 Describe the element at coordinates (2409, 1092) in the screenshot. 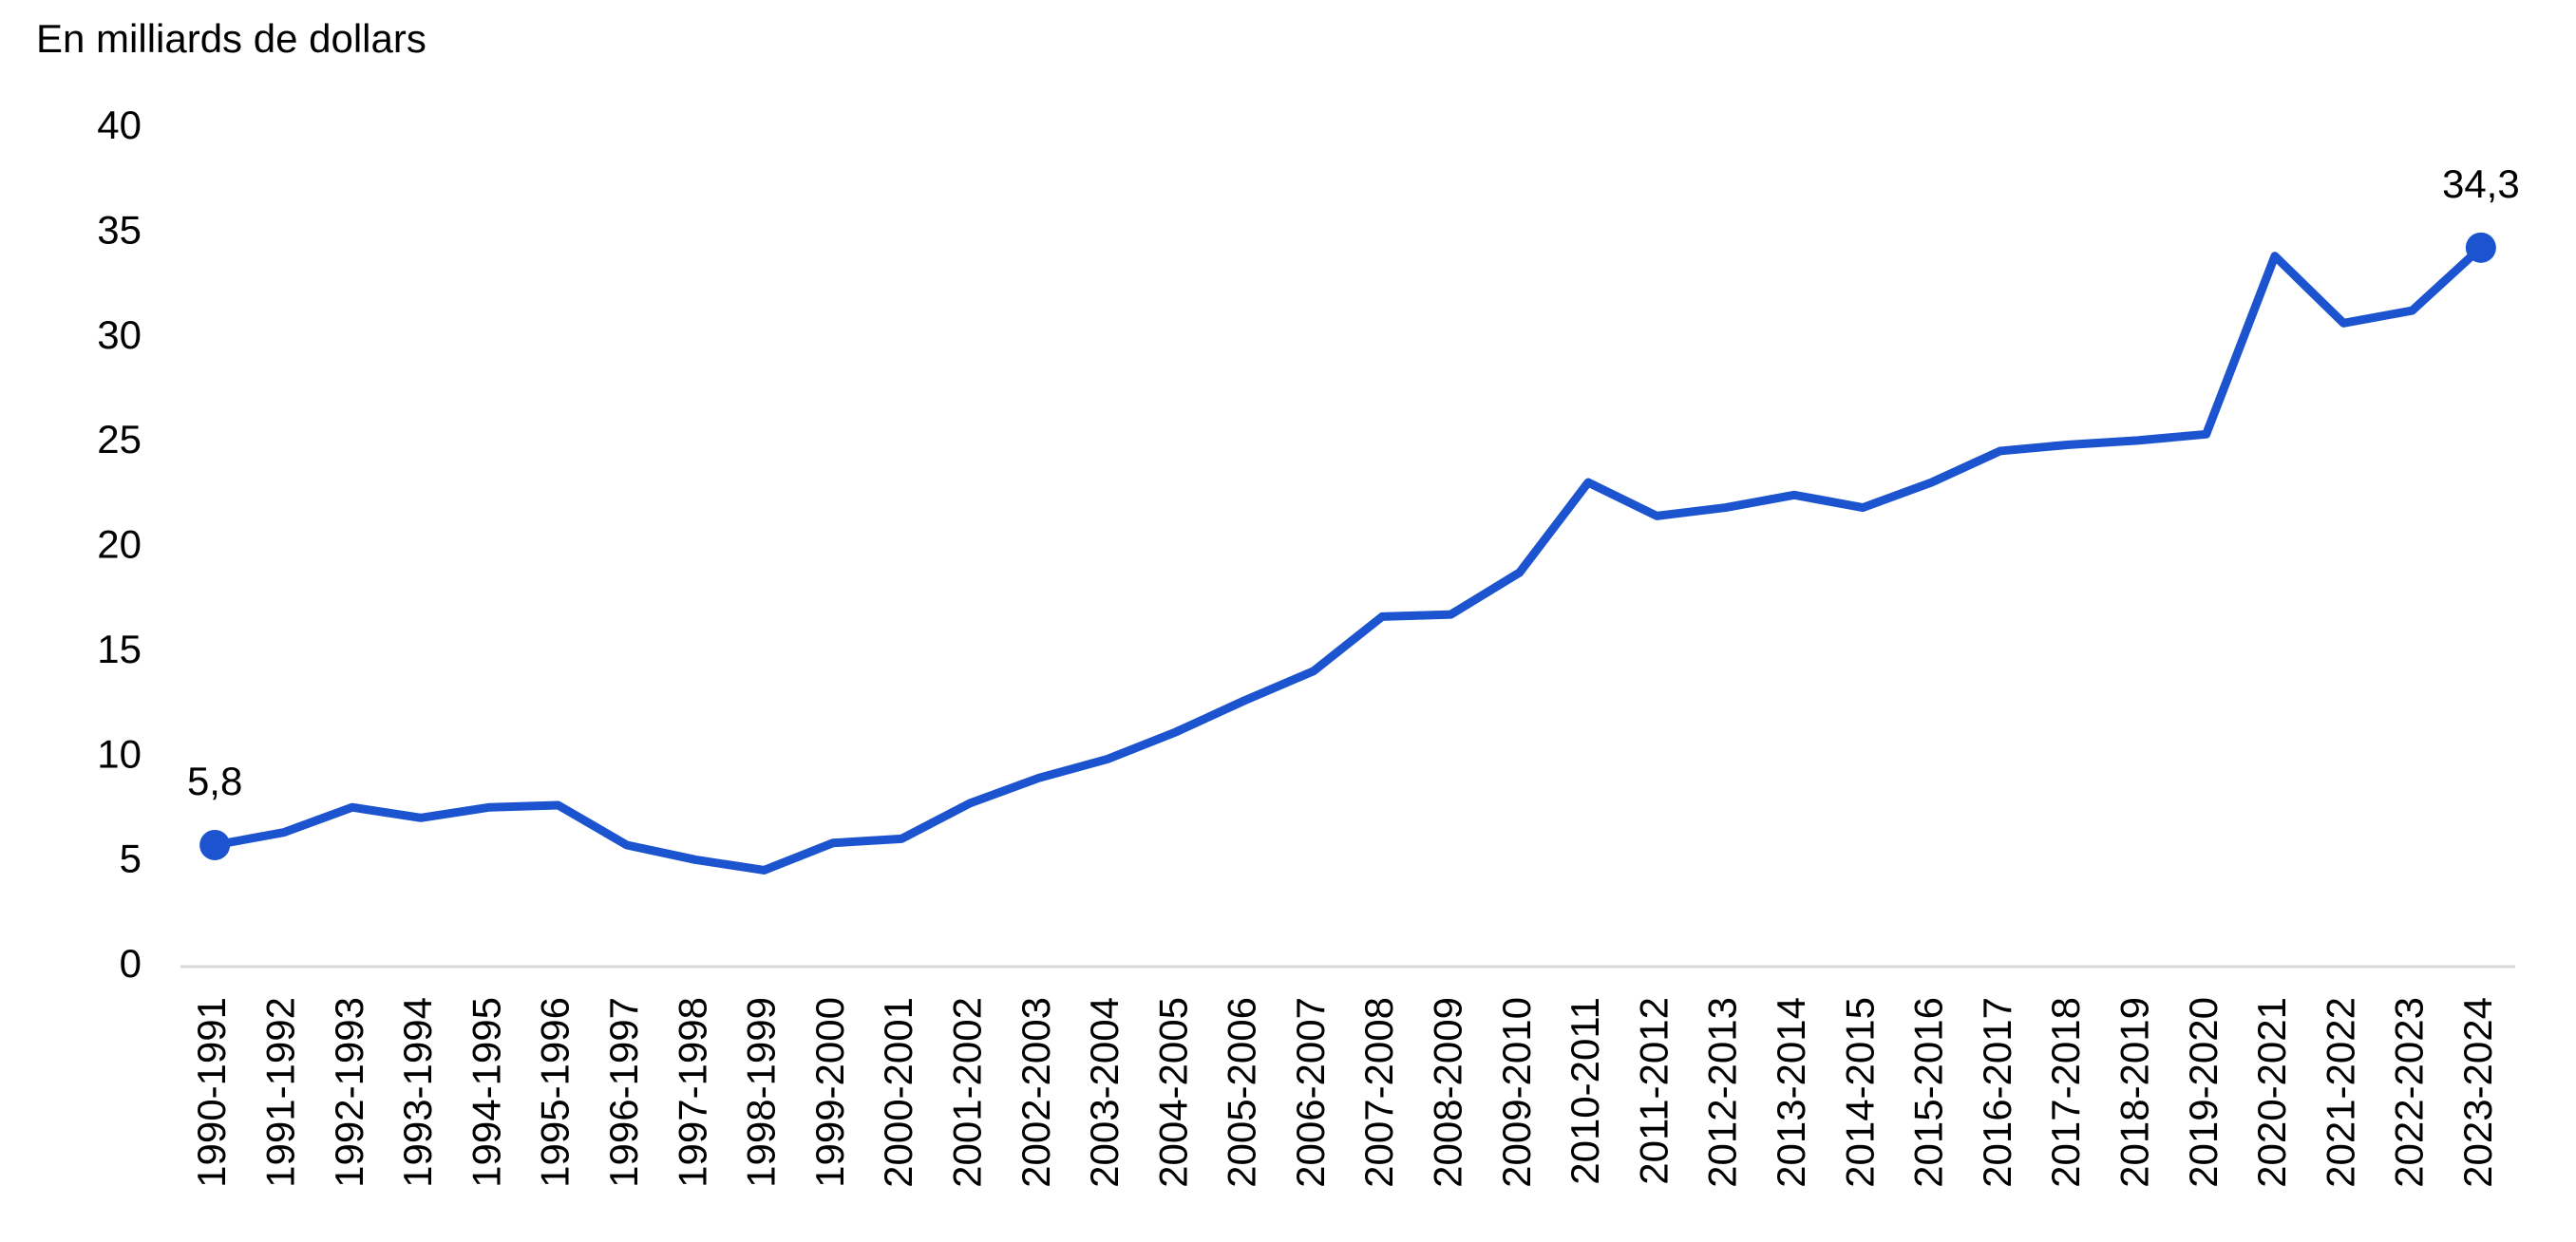

I see `x-tick-label: 2022-2023` at that location.